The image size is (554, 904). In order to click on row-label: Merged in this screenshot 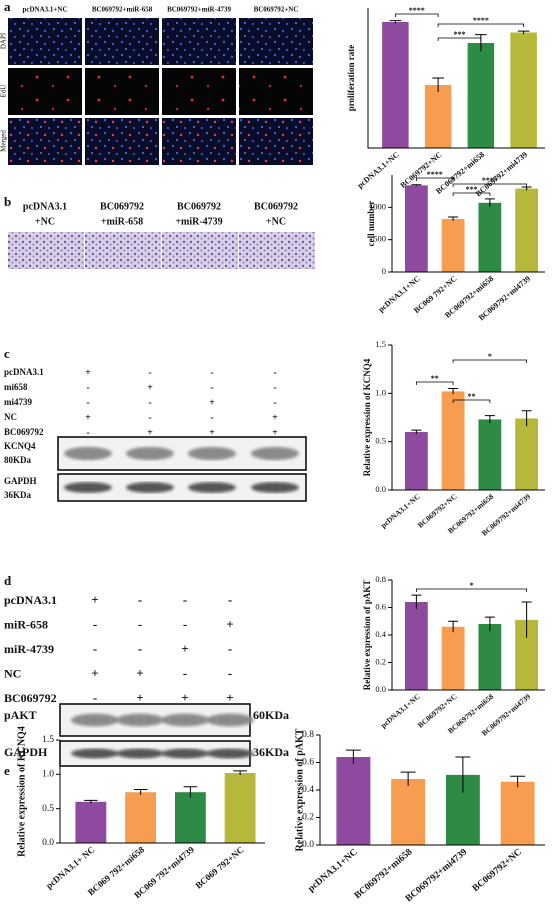, I will do `click(4, 141)`.